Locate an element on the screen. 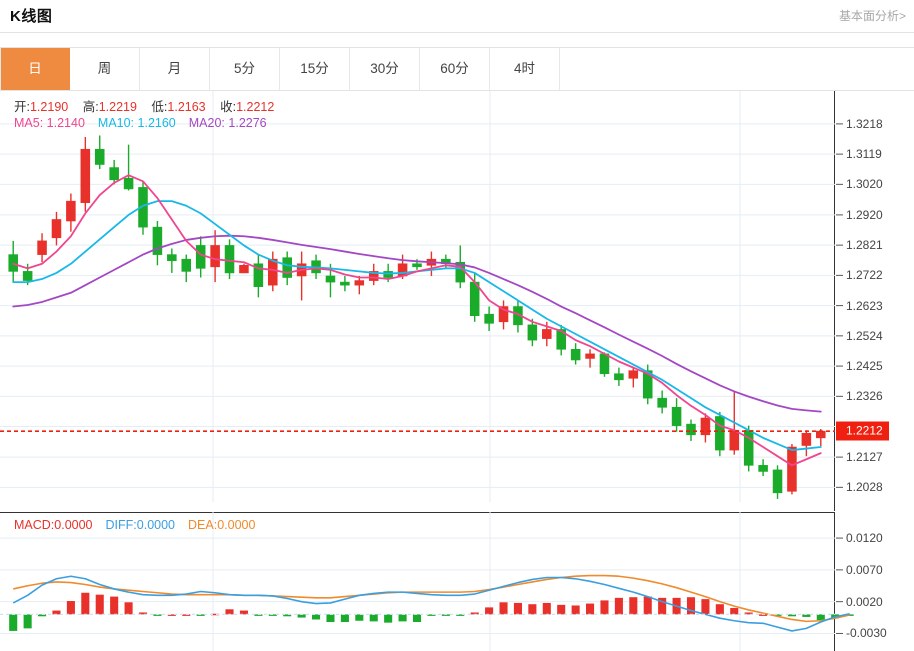 The image size is (914, 651). tab-7: 4时 is located at coordinates (525, 69).